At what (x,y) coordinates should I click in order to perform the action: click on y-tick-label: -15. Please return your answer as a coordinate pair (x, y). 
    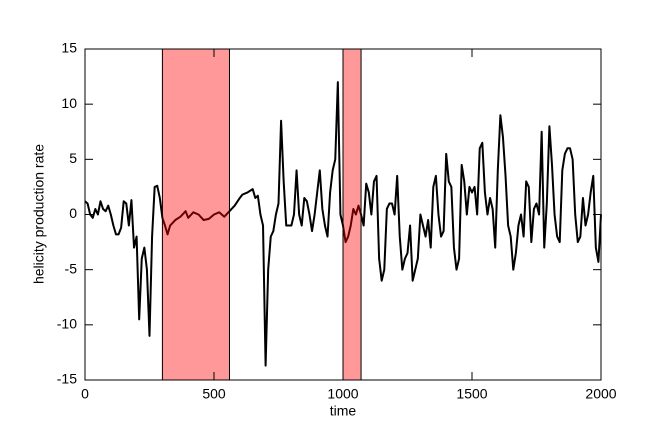
    Looking at the image, I should click on (67, 379).